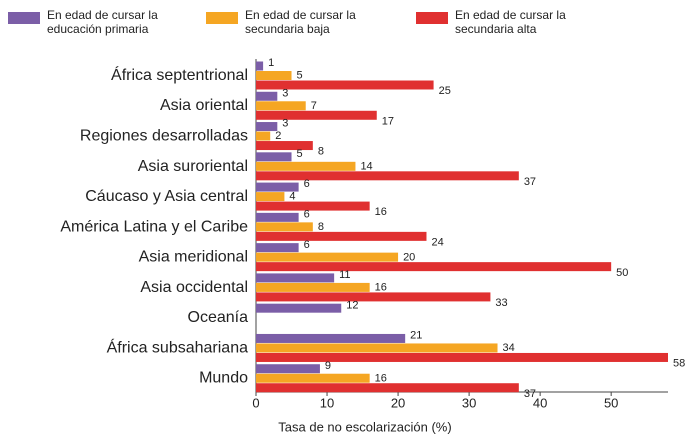  I want to click on x-tick-label: 30, so click(469, 402).